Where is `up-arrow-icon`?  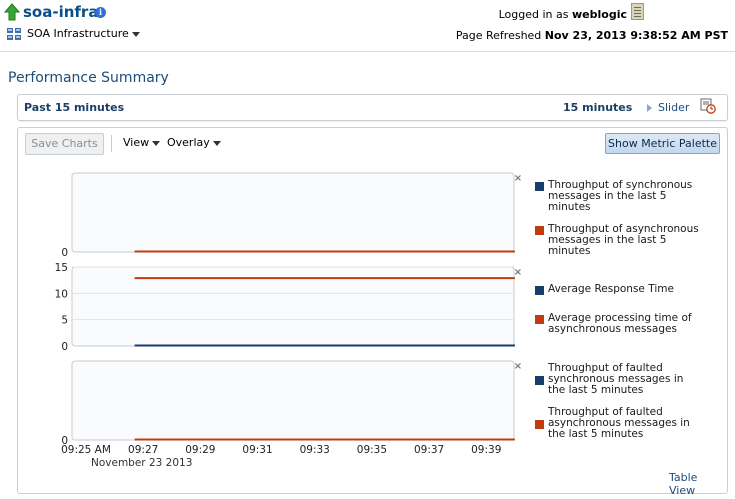 up-arrow-icon is located at coordinates (12, 12).